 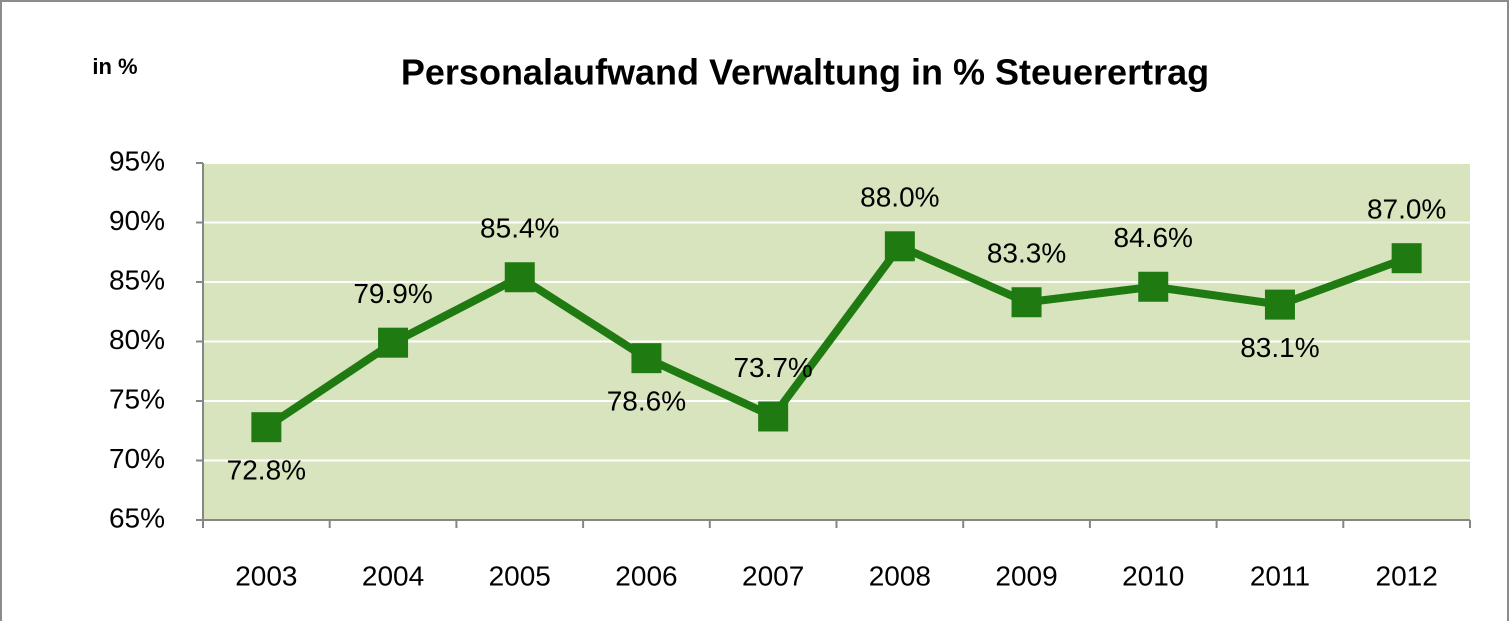 I want to click on x-tick-label: 2006, so click(x=646, y=575).